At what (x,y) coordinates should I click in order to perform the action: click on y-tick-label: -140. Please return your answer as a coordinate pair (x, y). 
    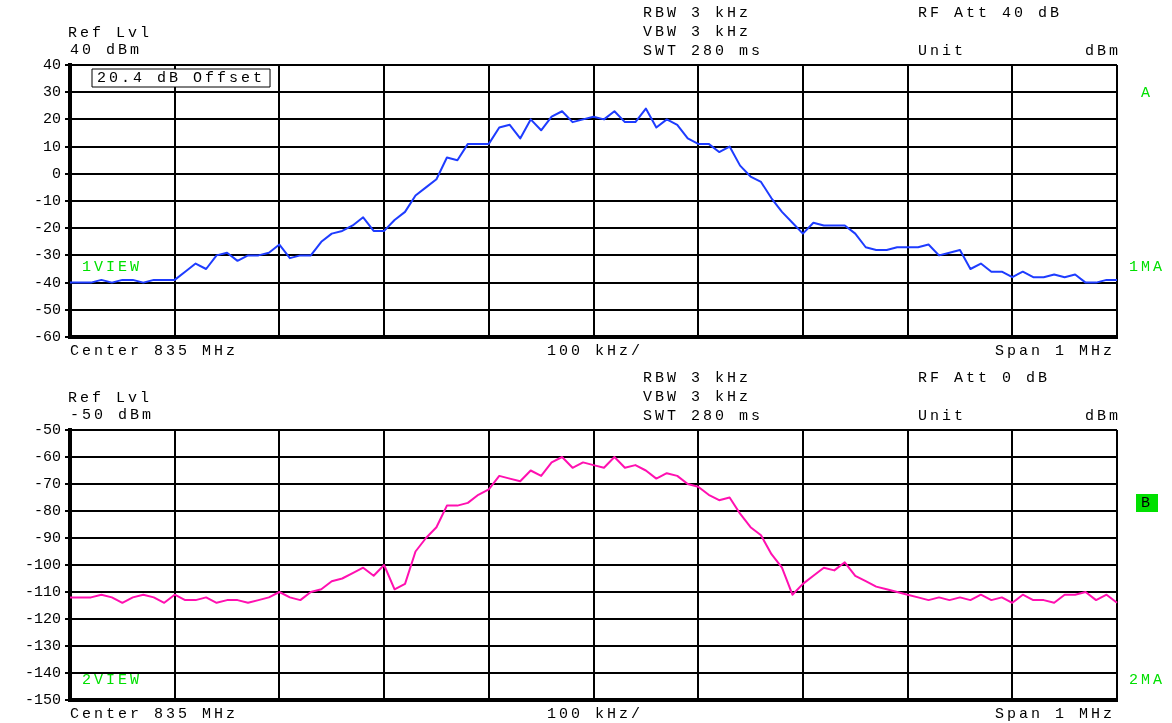
    Looking at the image, I should click on (42, 673).